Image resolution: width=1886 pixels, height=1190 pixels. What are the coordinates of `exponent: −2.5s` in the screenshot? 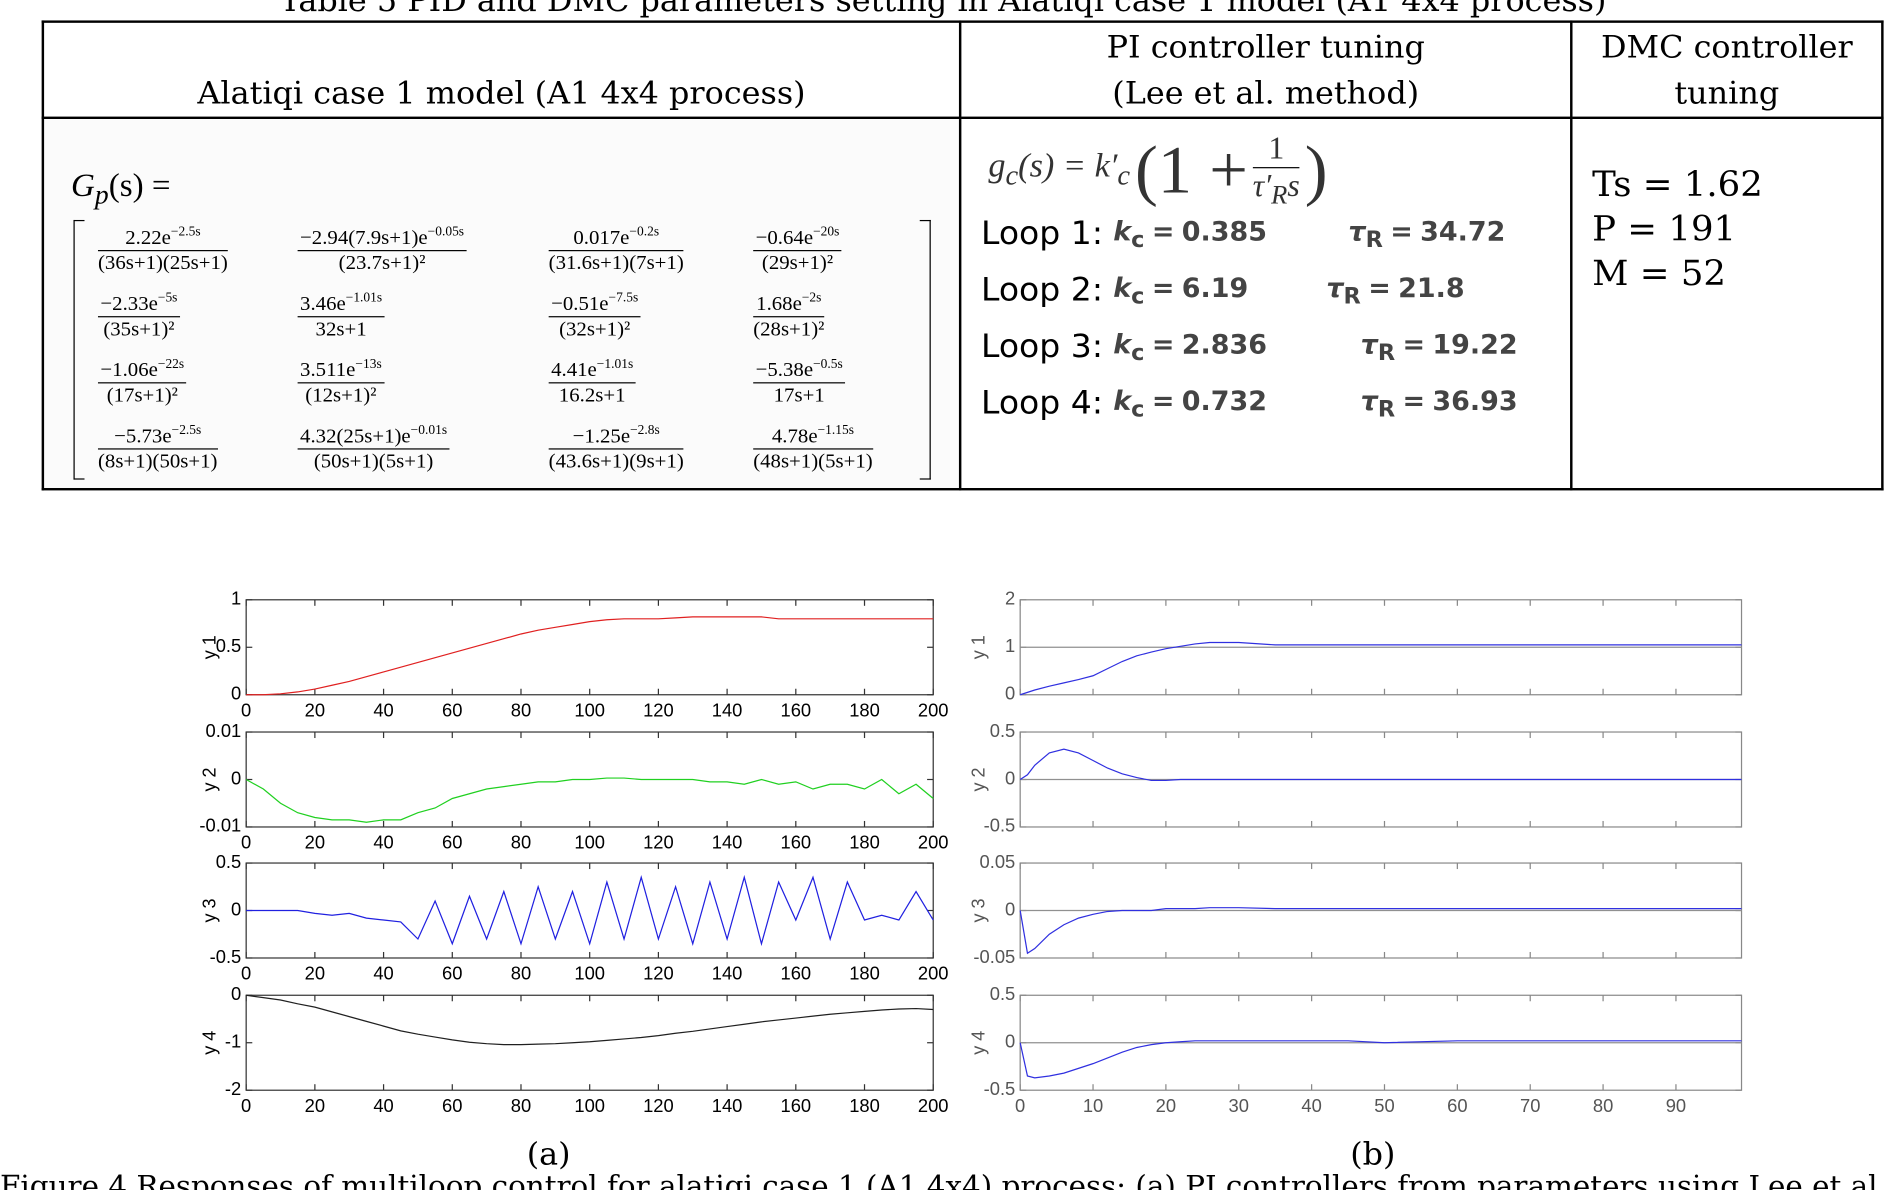 It's located at (186, 430).